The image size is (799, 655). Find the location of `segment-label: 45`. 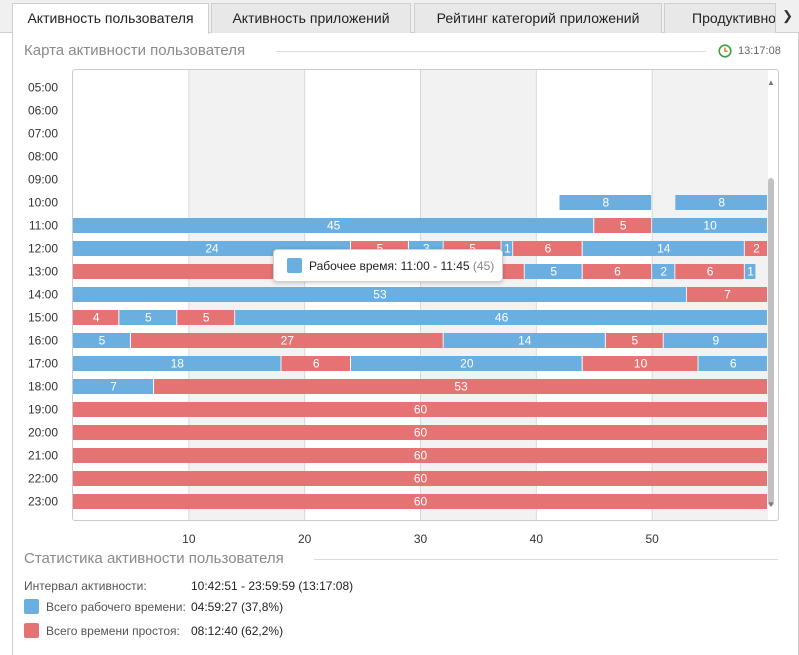

segment-label: 45 is located at coordinates (334, 226).